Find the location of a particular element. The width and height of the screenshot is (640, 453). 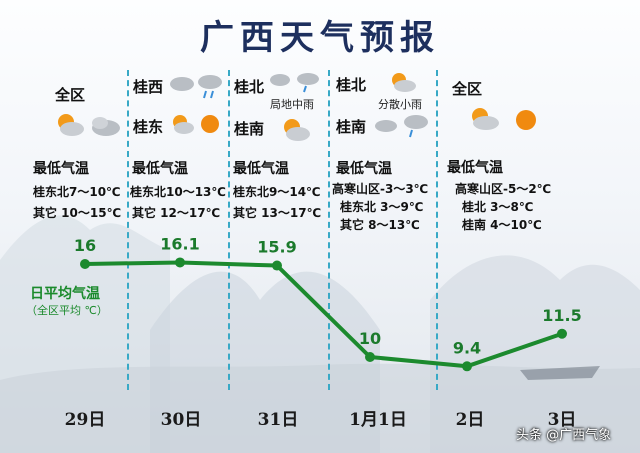

legend-title: 日平均气温 is located at coordinates (65, 294).